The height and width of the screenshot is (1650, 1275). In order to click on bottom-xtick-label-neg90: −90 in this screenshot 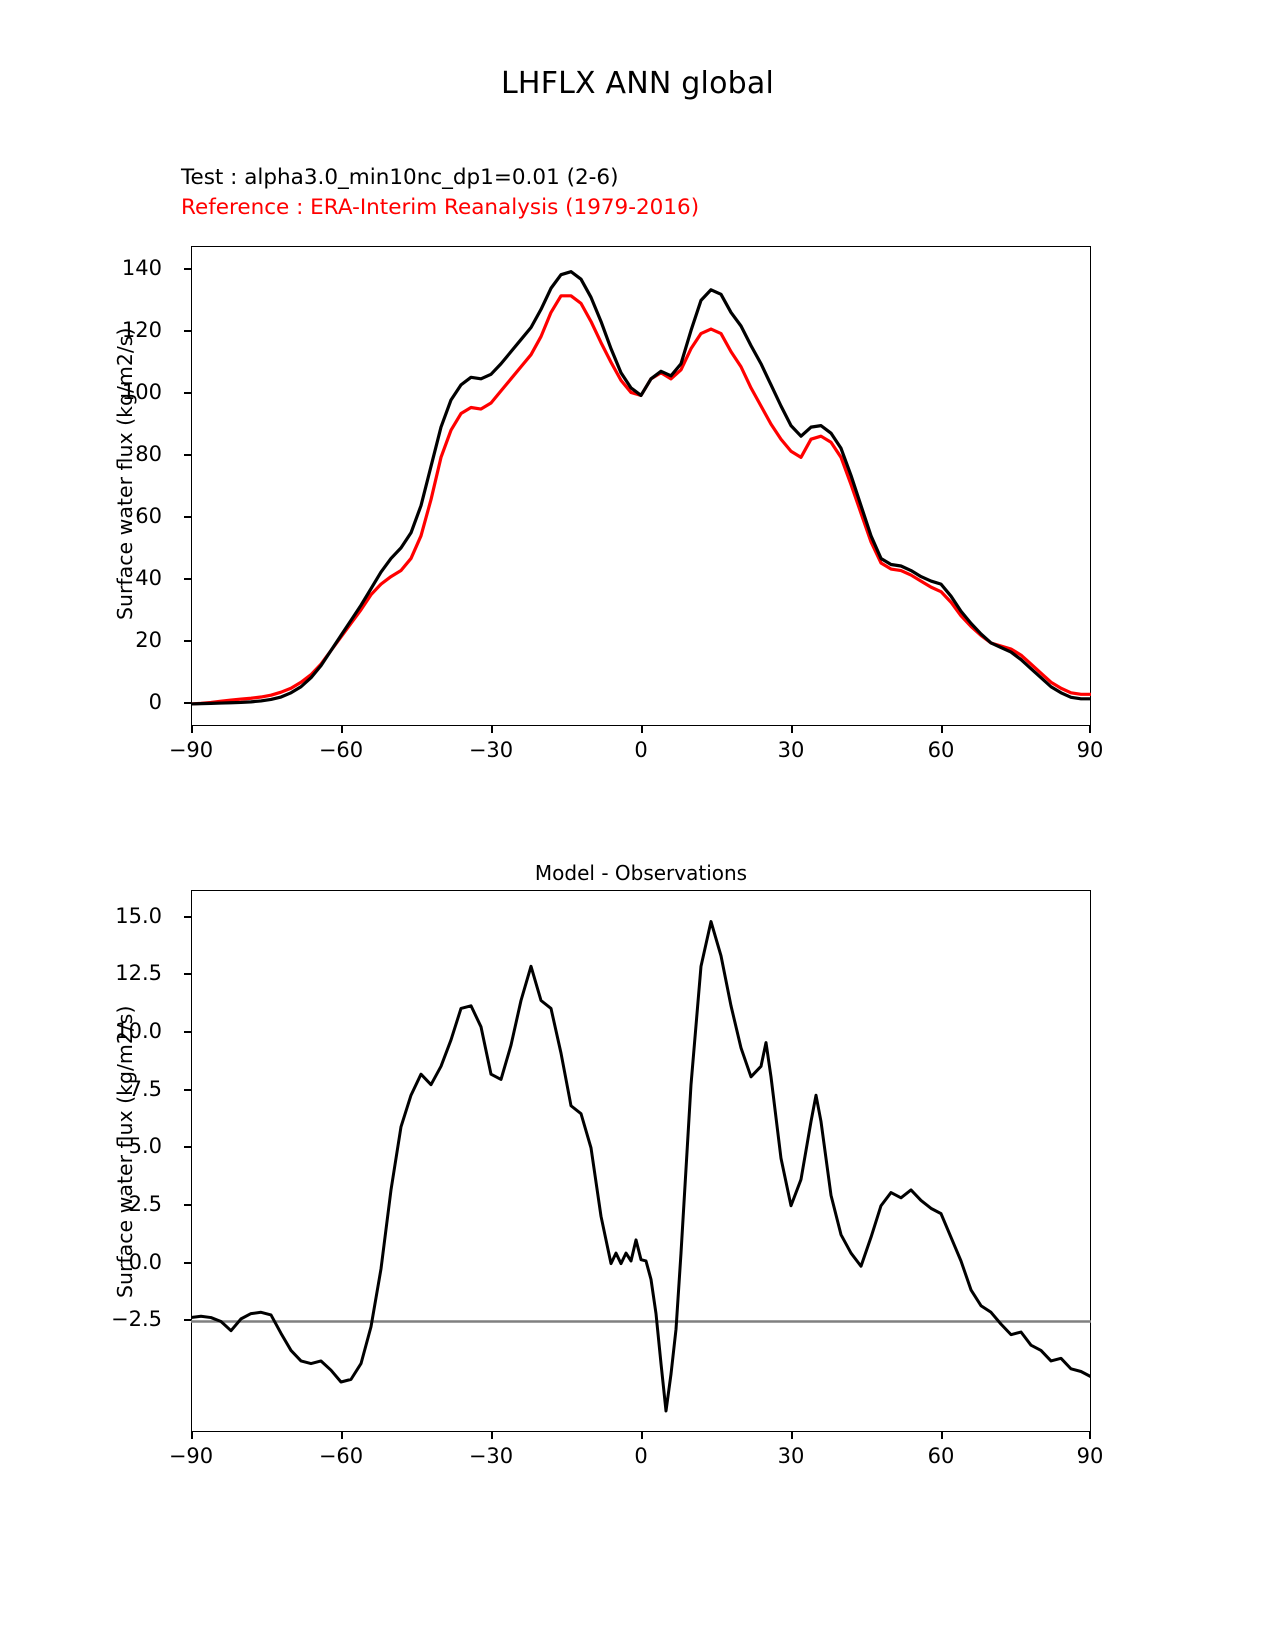, I will do `click(191, 1456)`.